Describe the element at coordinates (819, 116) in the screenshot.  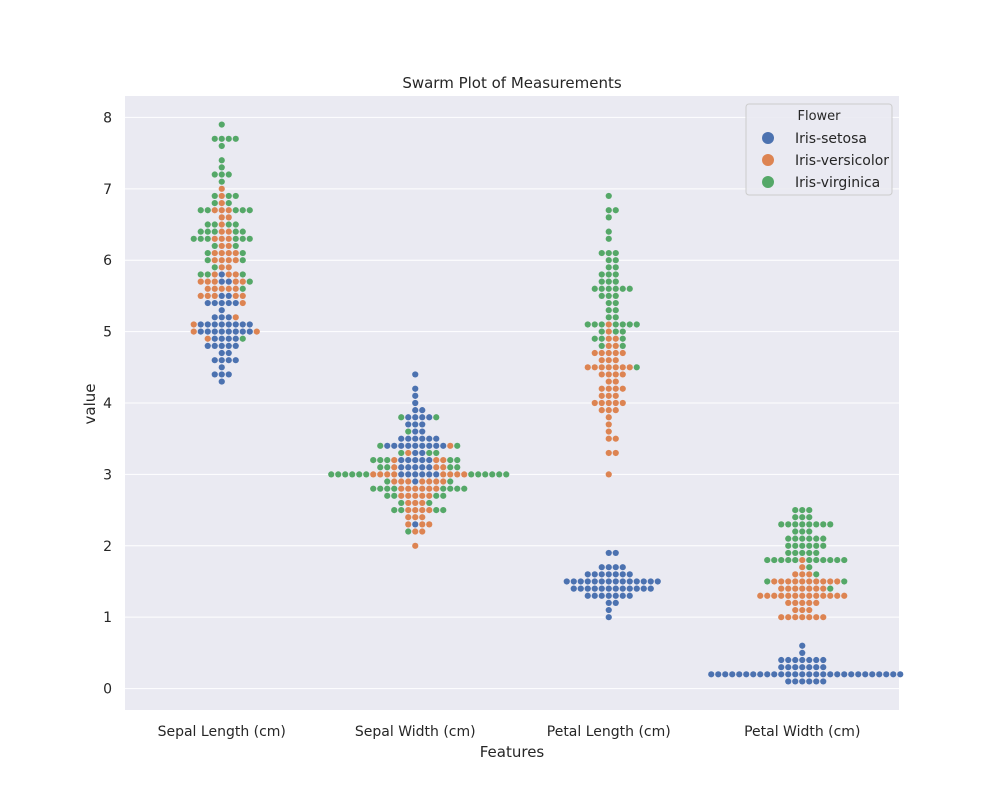
I see `legend-title: Flower` at that location.